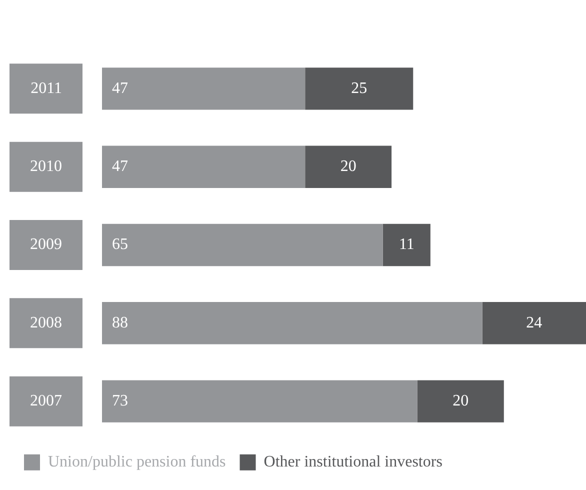 The height and width of the screenshot is (490, 586). I want to click on y-tick-label: 2009, so click(46, 245).